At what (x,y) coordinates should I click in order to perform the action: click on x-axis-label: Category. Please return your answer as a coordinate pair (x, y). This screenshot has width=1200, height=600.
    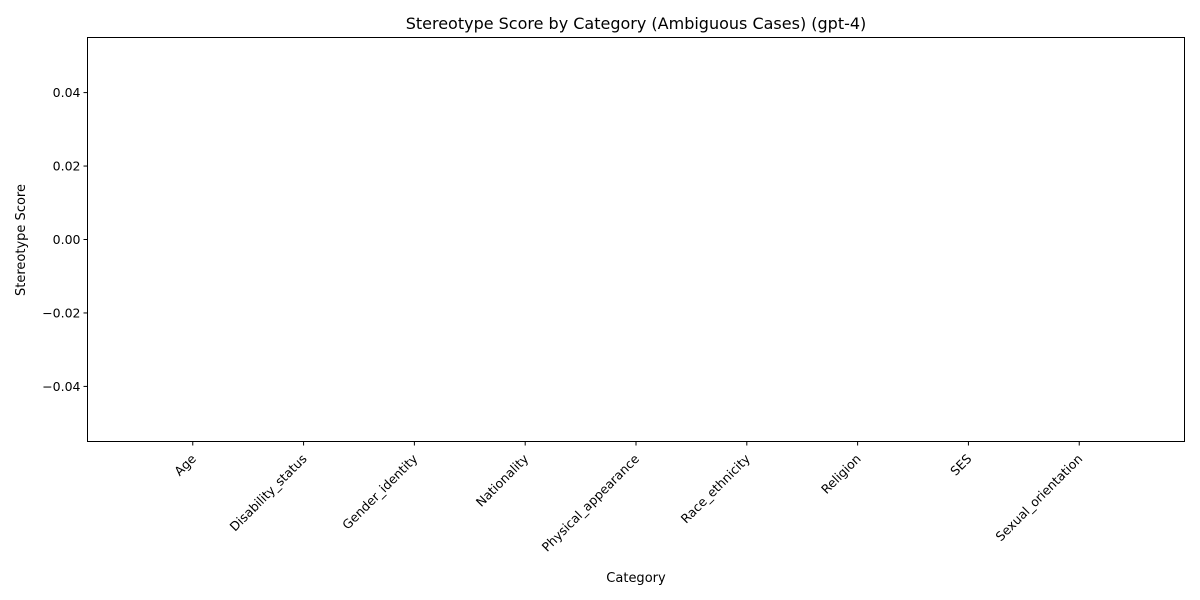
    Looking at the image, I should click on (636, 578).